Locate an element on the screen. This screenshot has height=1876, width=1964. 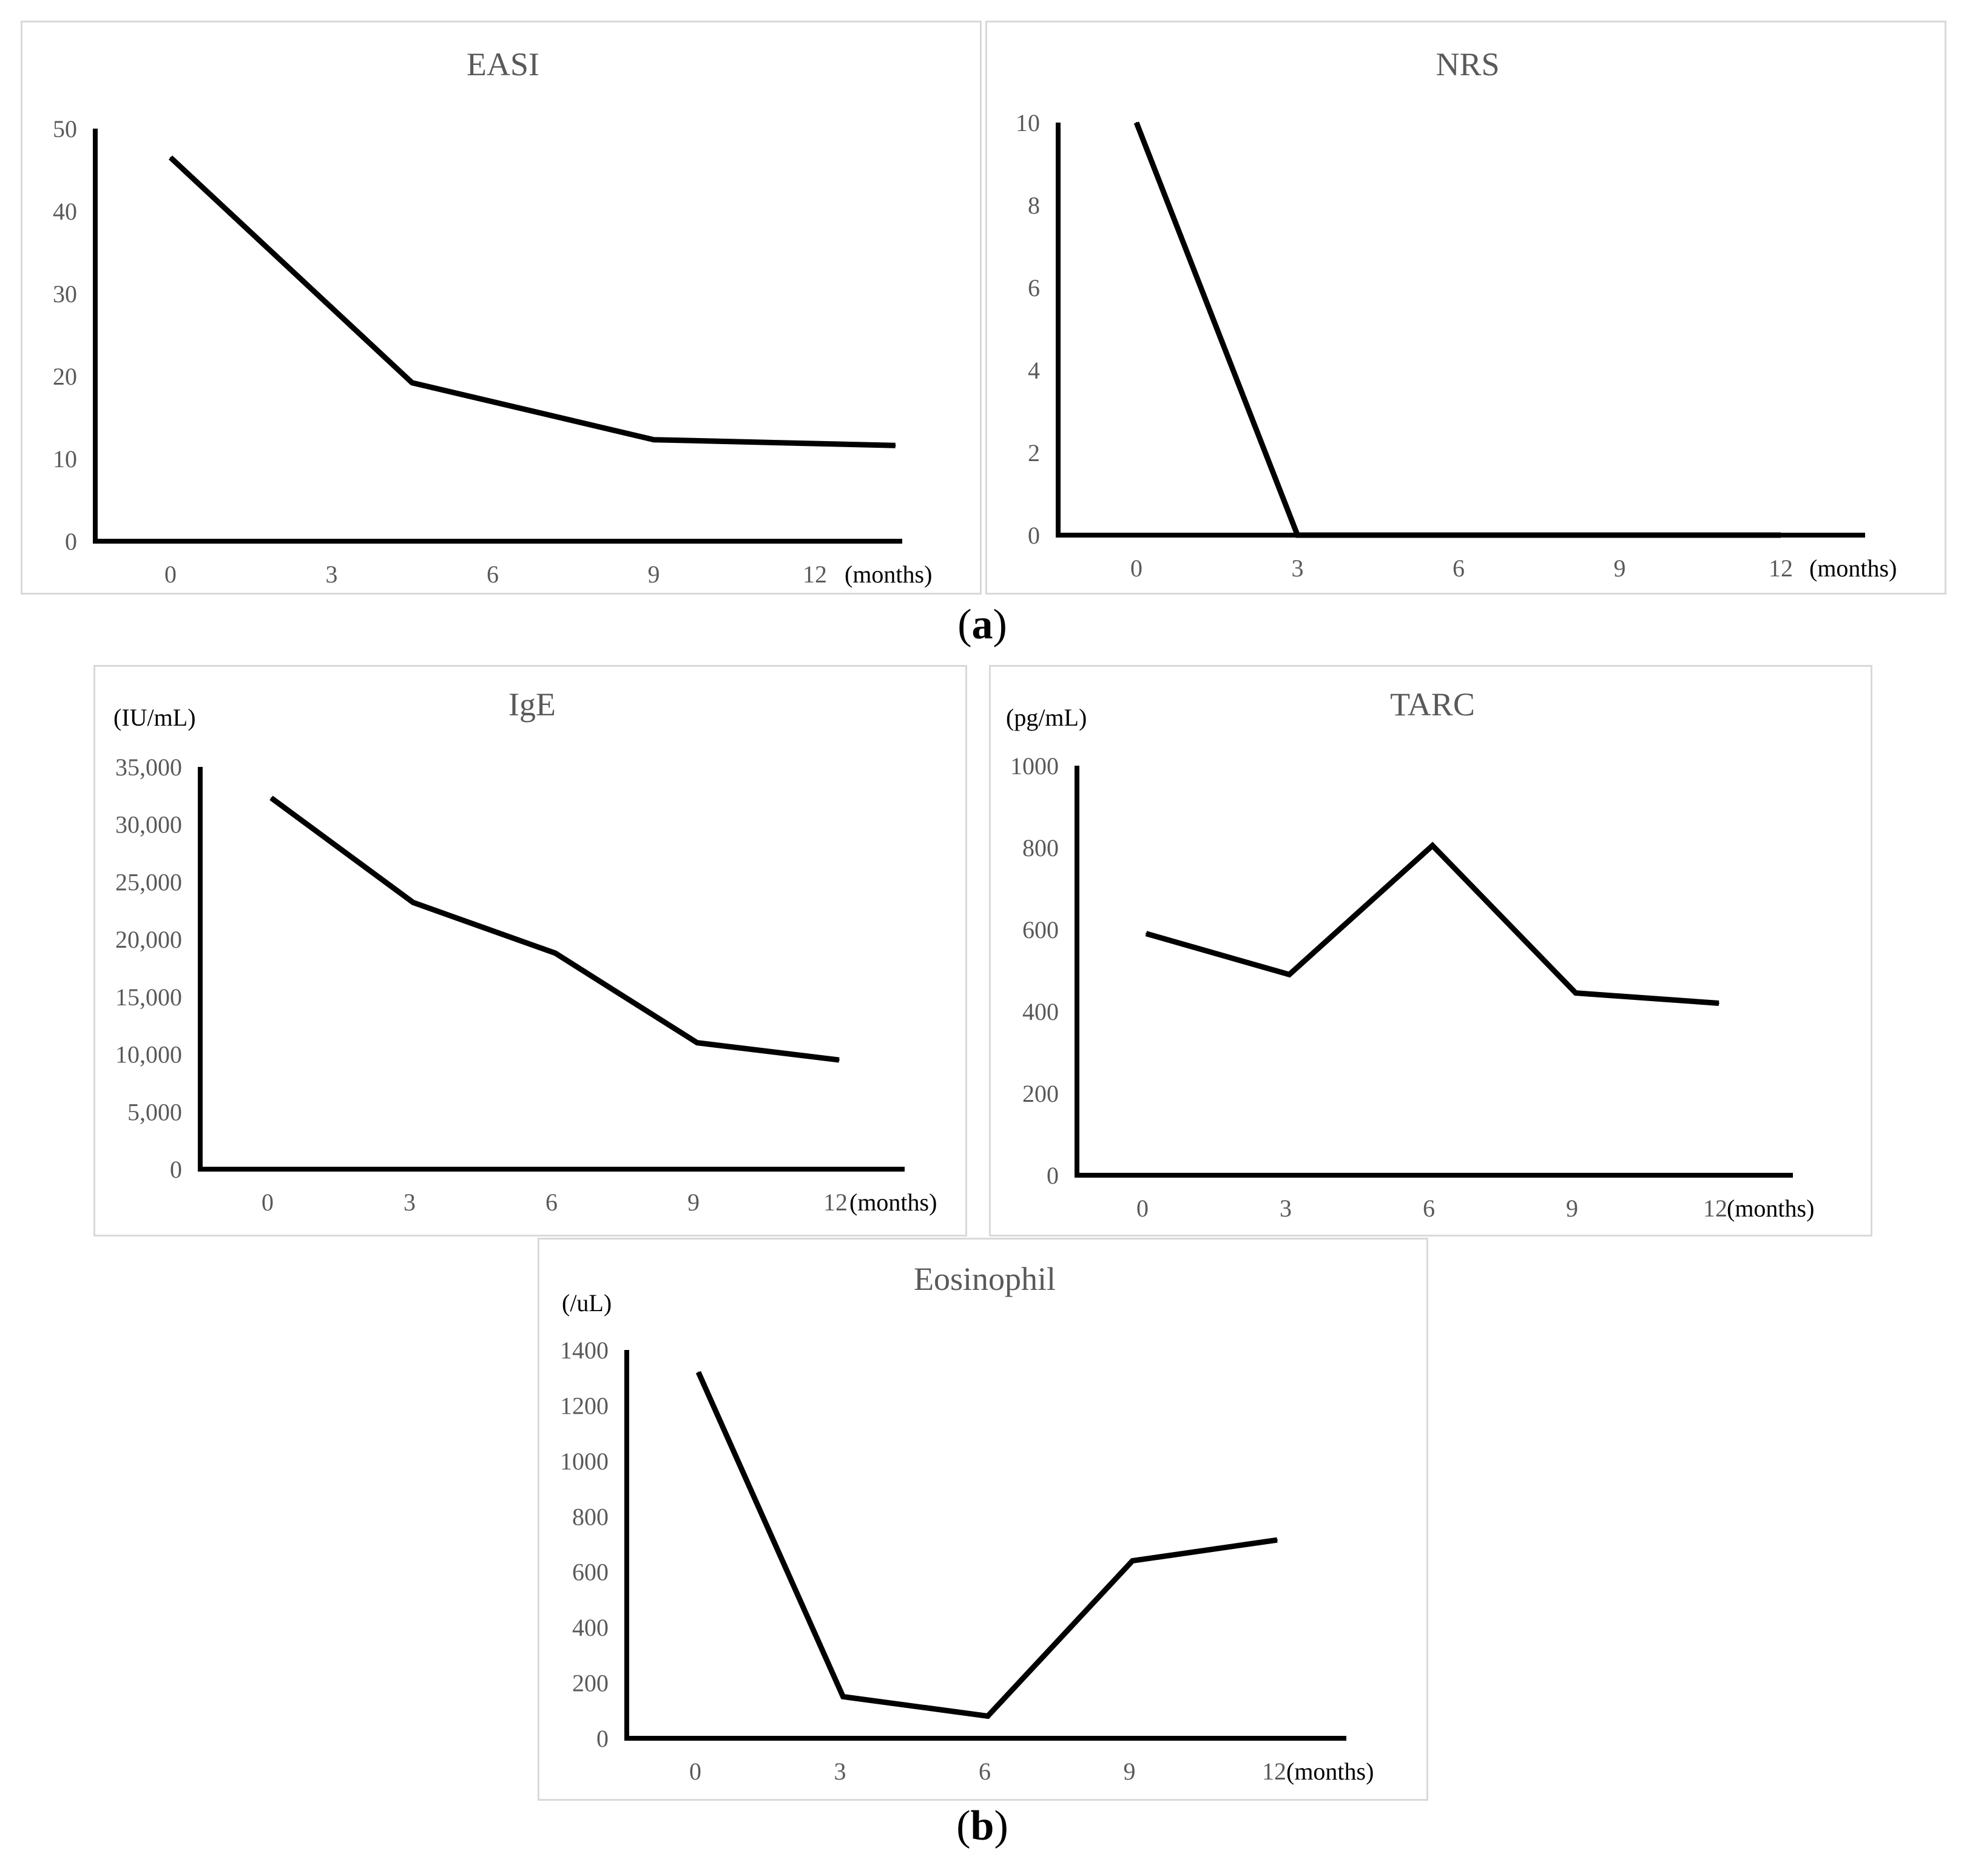
chart-eosinophil-x-unit-label: (months) is located at coordinates (1330, 1771).